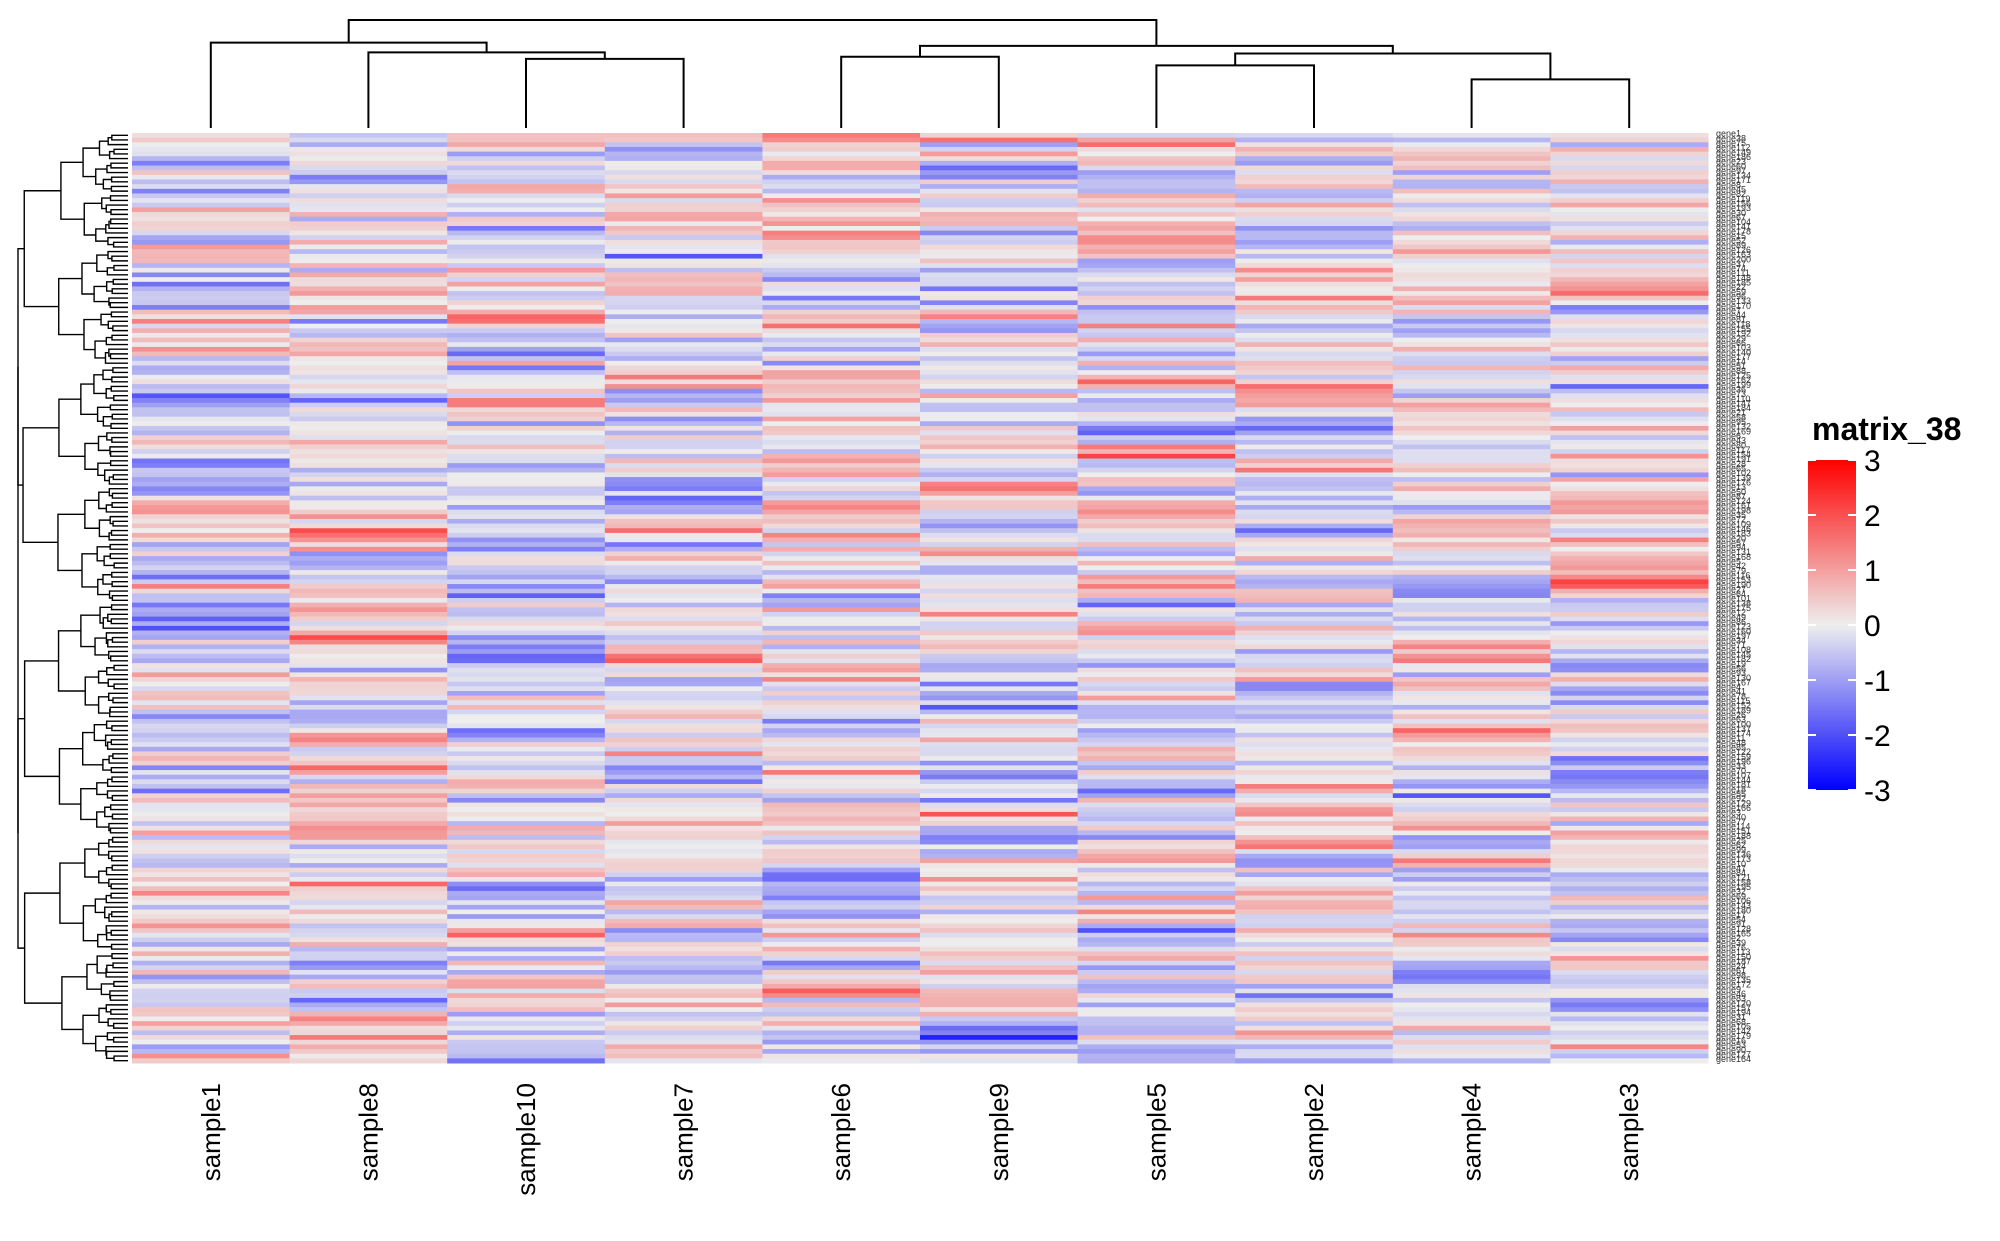  What do you see at coordinates (1733, 380) in the screenshot?
I see `gene-label: gene162` at bounding box center [1733, 380].